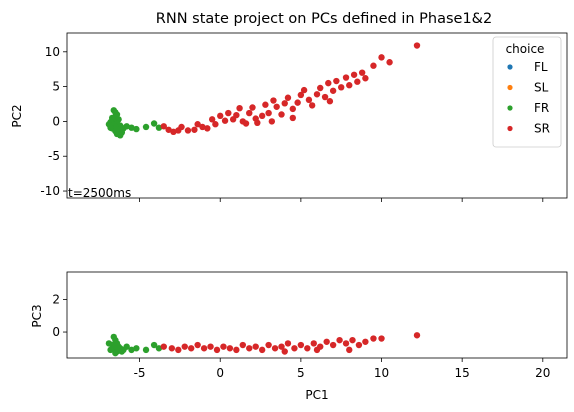 The height and width of the screenshot is (412, 574). I want to click on legend-marker-sl, so click(510, 87).